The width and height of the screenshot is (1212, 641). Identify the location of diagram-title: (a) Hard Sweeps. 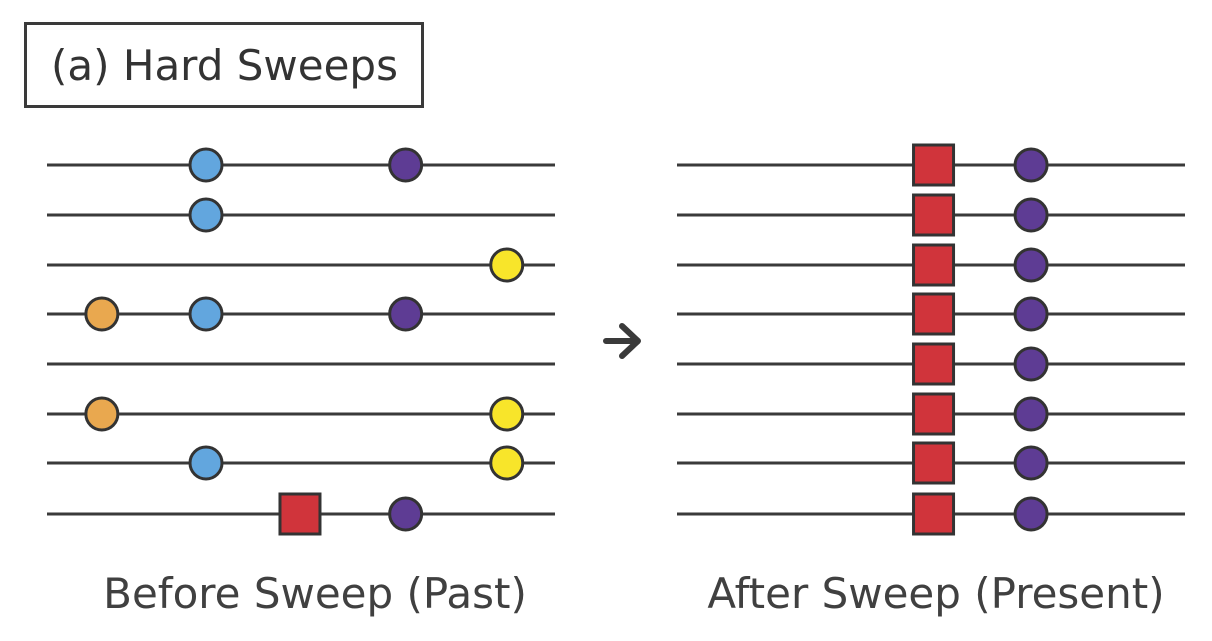
(224, 65).